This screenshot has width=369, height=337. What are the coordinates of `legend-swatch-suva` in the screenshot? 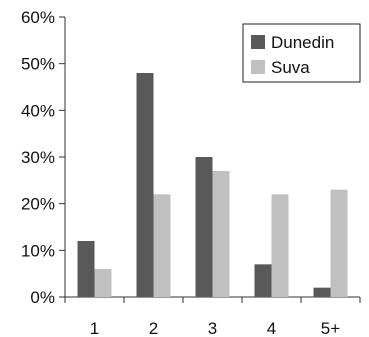 It's located at (258, 67).